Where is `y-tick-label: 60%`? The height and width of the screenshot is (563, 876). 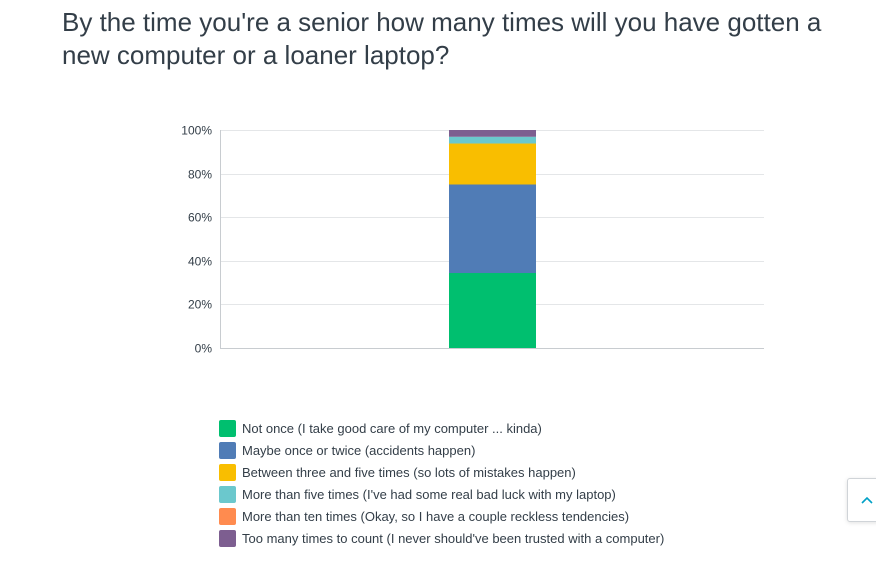 y-tick-label: 60% is located at coordinates (200, 218).